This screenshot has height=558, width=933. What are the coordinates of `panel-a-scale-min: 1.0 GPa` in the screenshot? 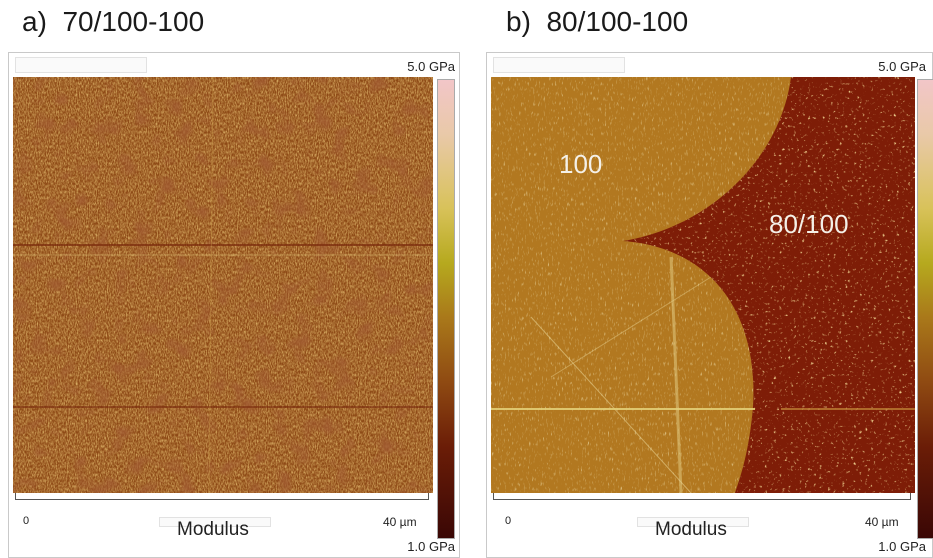 It's located at (431, 546).